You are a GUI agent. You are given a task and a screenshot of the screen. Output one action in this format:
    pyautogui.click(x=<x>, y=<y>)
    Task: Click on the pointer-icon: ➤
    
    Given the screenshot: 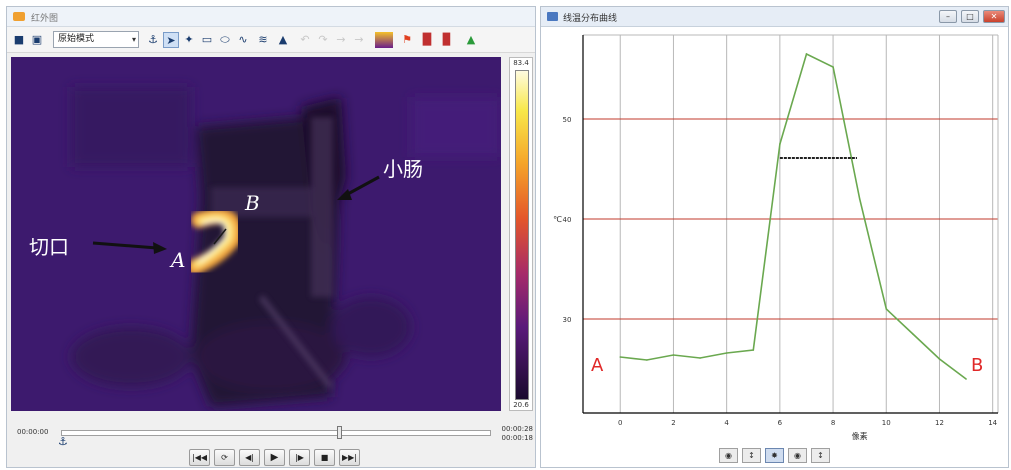 What is the action you would take?
    pyautogui.click(x=171, y=40)
    